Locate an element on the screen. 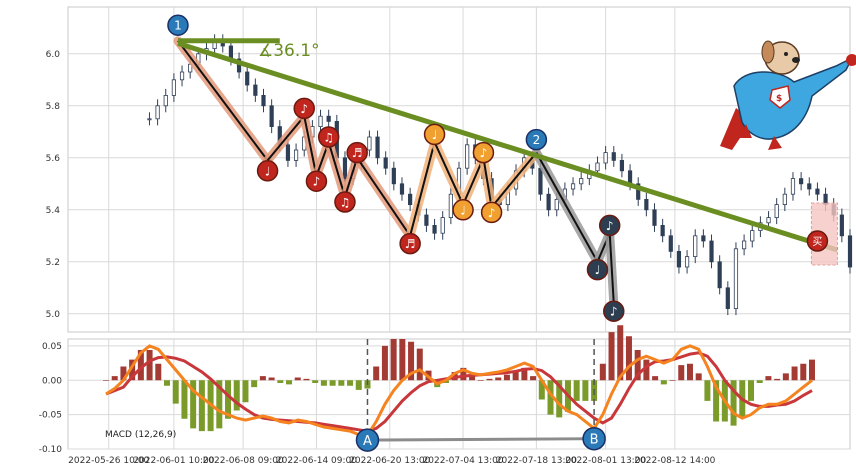 The height and width of the screenshot is (471, 856). divergence-marker is located at coordinates (367, 440).